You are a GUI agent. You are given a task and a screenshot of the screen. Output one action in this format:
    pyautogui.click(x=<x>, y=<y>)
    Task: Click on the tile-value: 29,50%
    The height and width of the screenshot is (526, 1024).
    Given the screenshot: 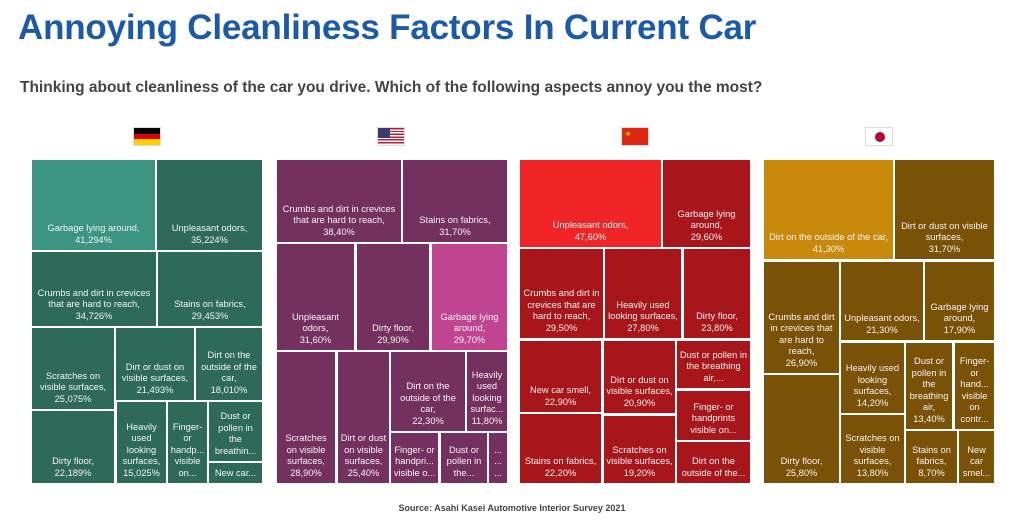 What is the action you would take?
    pyautogui.click(x=561, y=327)
    